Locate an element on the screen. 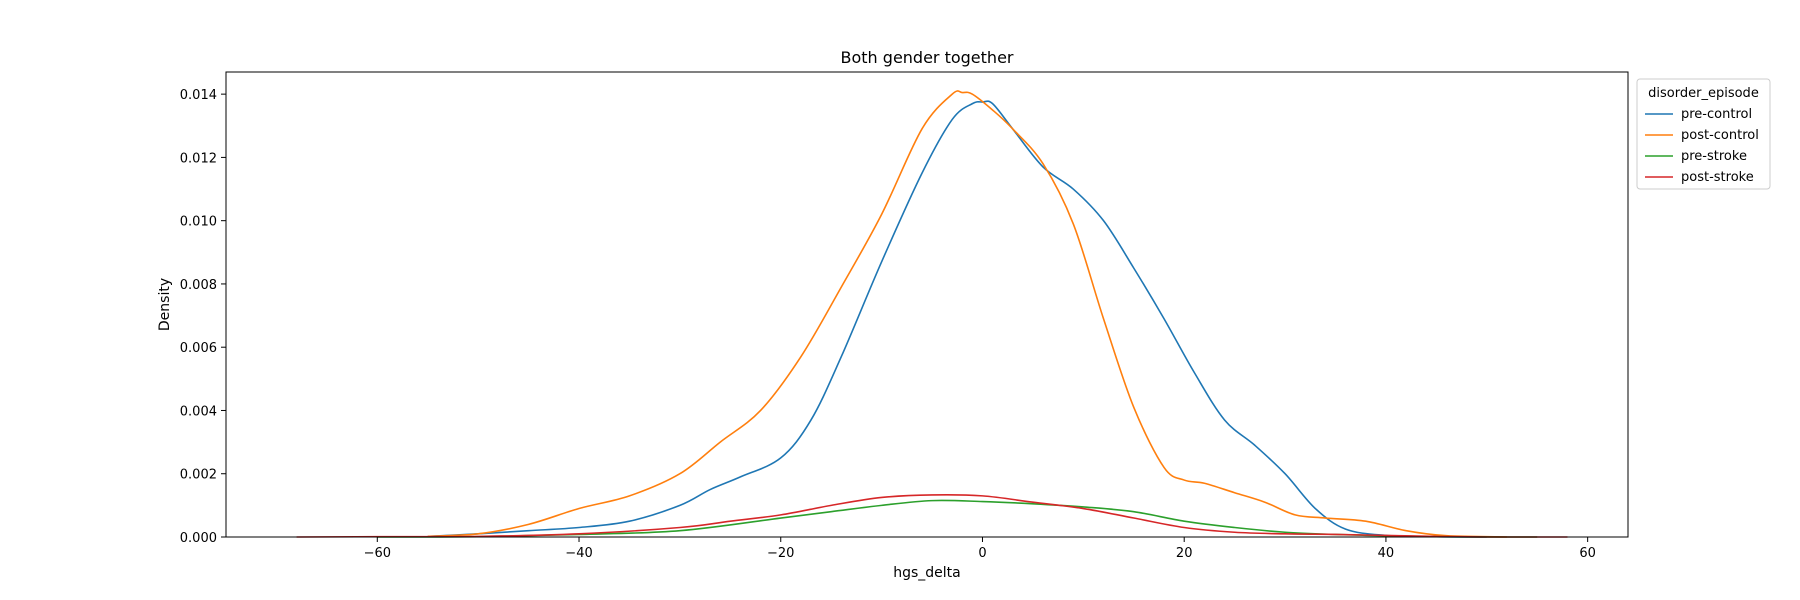  legend-box is located at coordinates (1703, 134).